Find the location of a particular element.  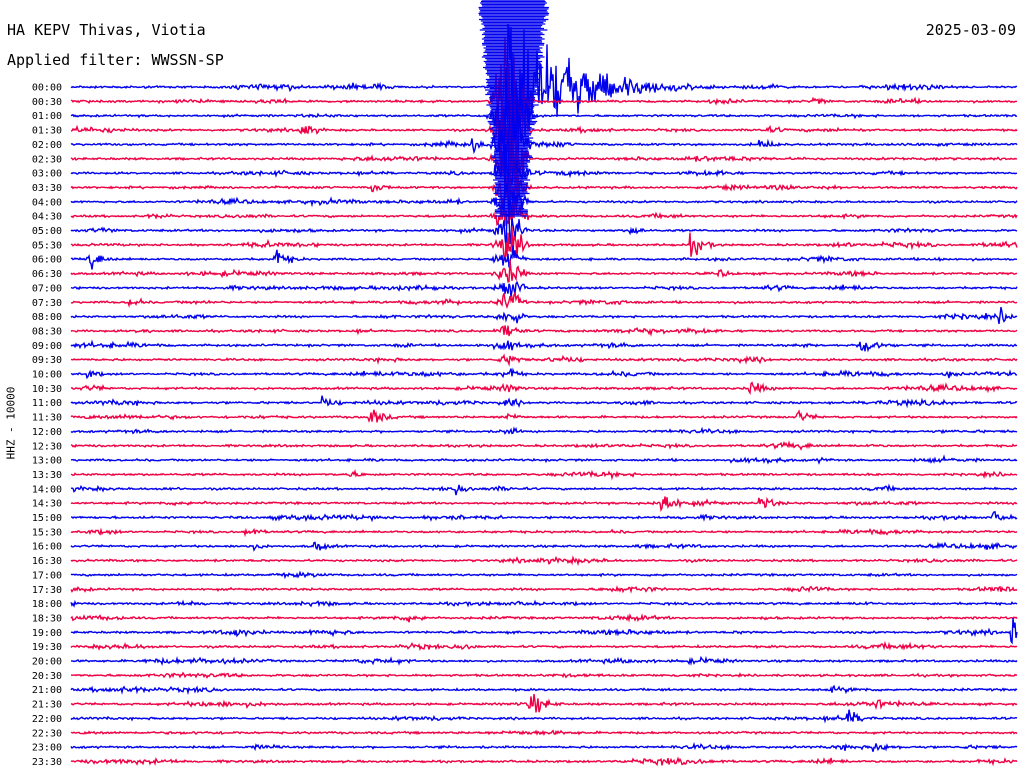

date-label: 2025-03-09 is located at coordinates (970, 30).